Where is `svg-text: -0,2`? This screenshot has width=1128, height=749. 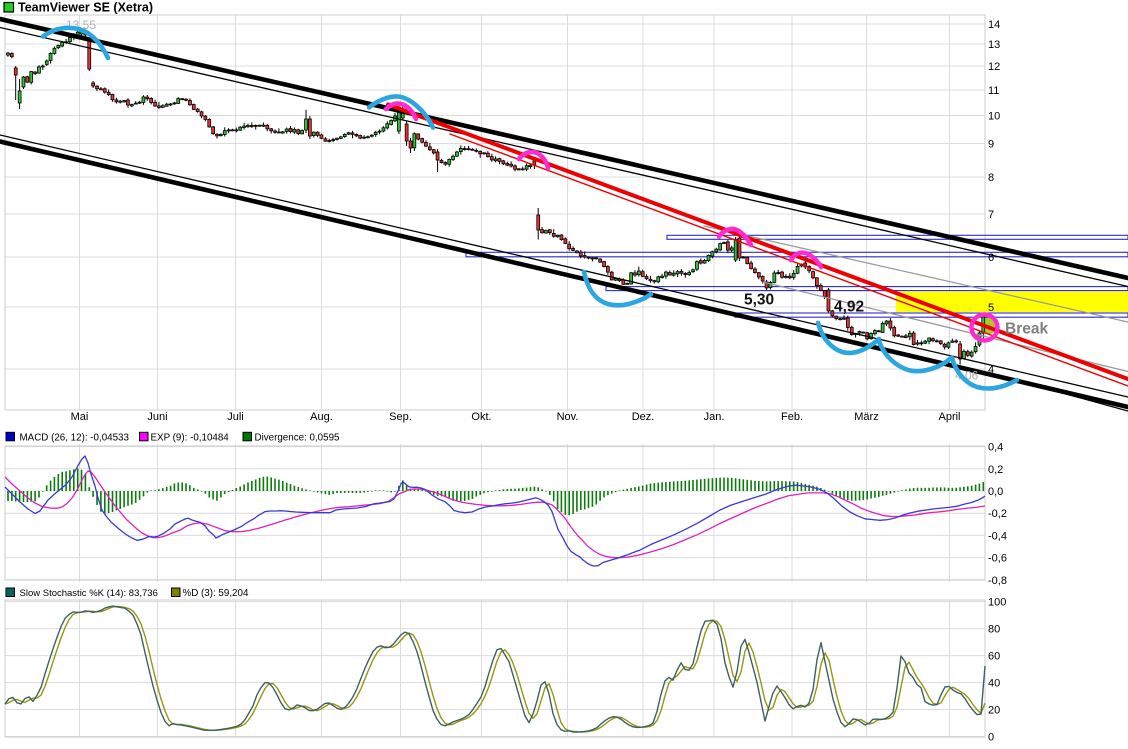
svg-text: -0,2 is located at coordinates (997, 514).